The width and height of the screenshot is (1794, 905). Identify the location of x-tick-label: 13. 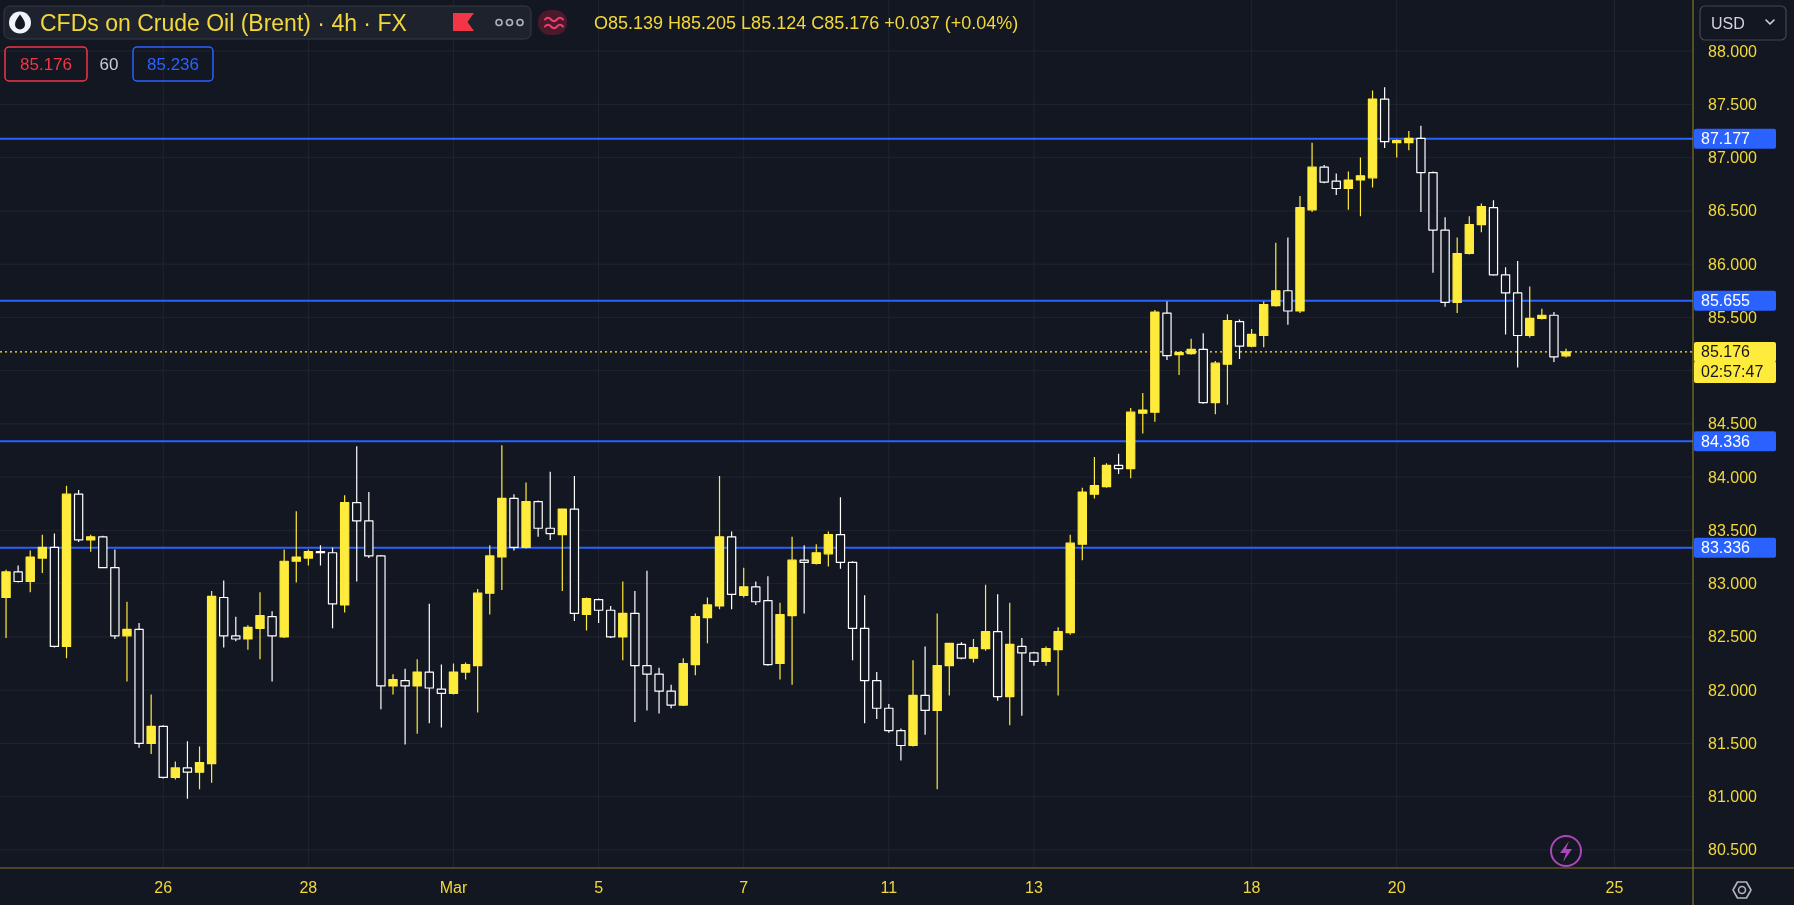
(1034, 887).